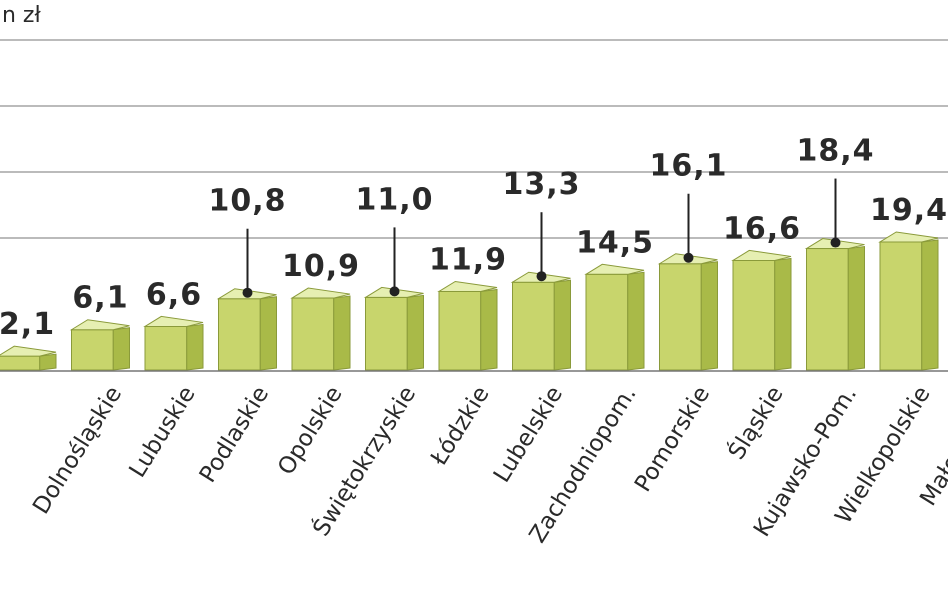 The image size is (948, 593). Describe the element at coordinates (77, 450) in the screenshot. I see `x-tick-label: Dolnośląskie` at that location.